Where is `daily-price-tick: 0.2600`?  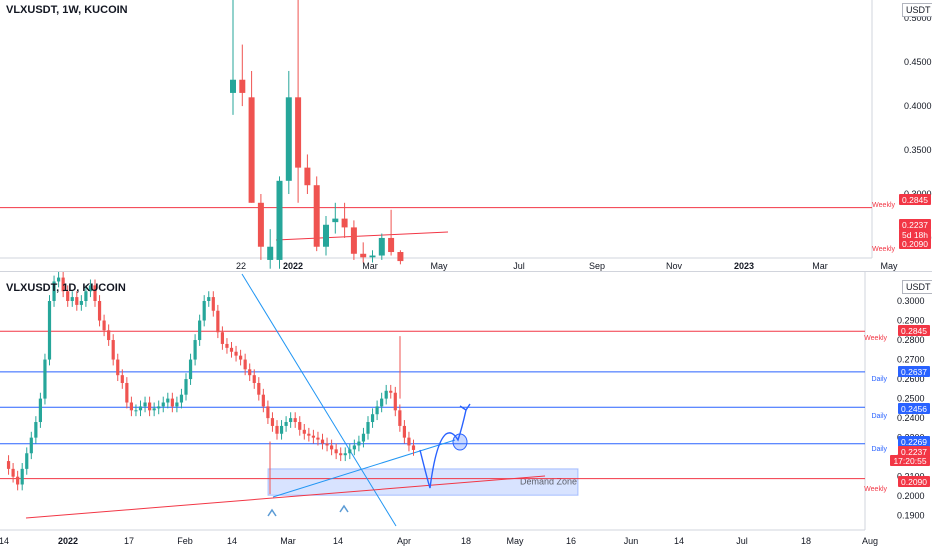
daily-price-tick: 0.2600 is located at coordinates (911, 379).